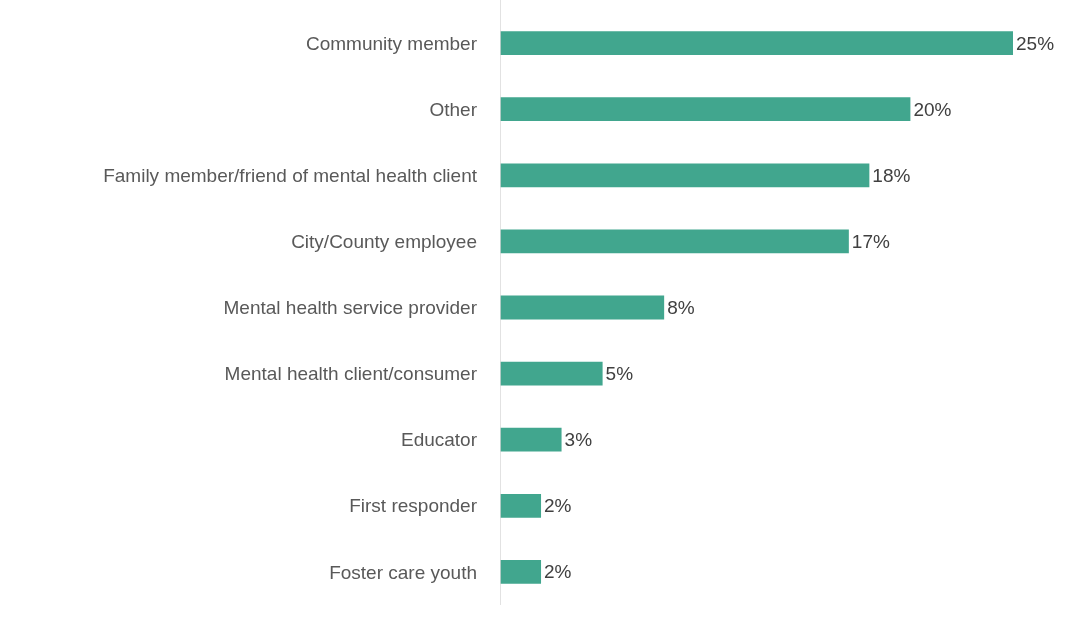 This screenshot has width=1075, height=617. Describe the element at coordinates (453, 109) in the screenshot. I see `y-tick-label: Other` at that location.